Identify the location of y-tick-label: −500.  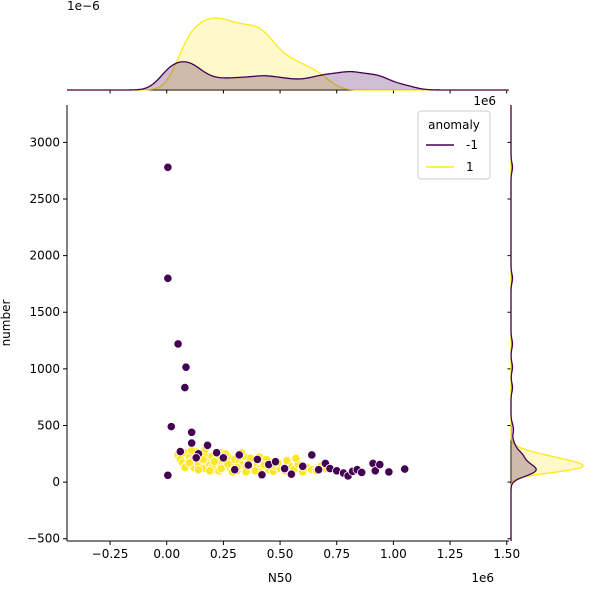
(43, 539).